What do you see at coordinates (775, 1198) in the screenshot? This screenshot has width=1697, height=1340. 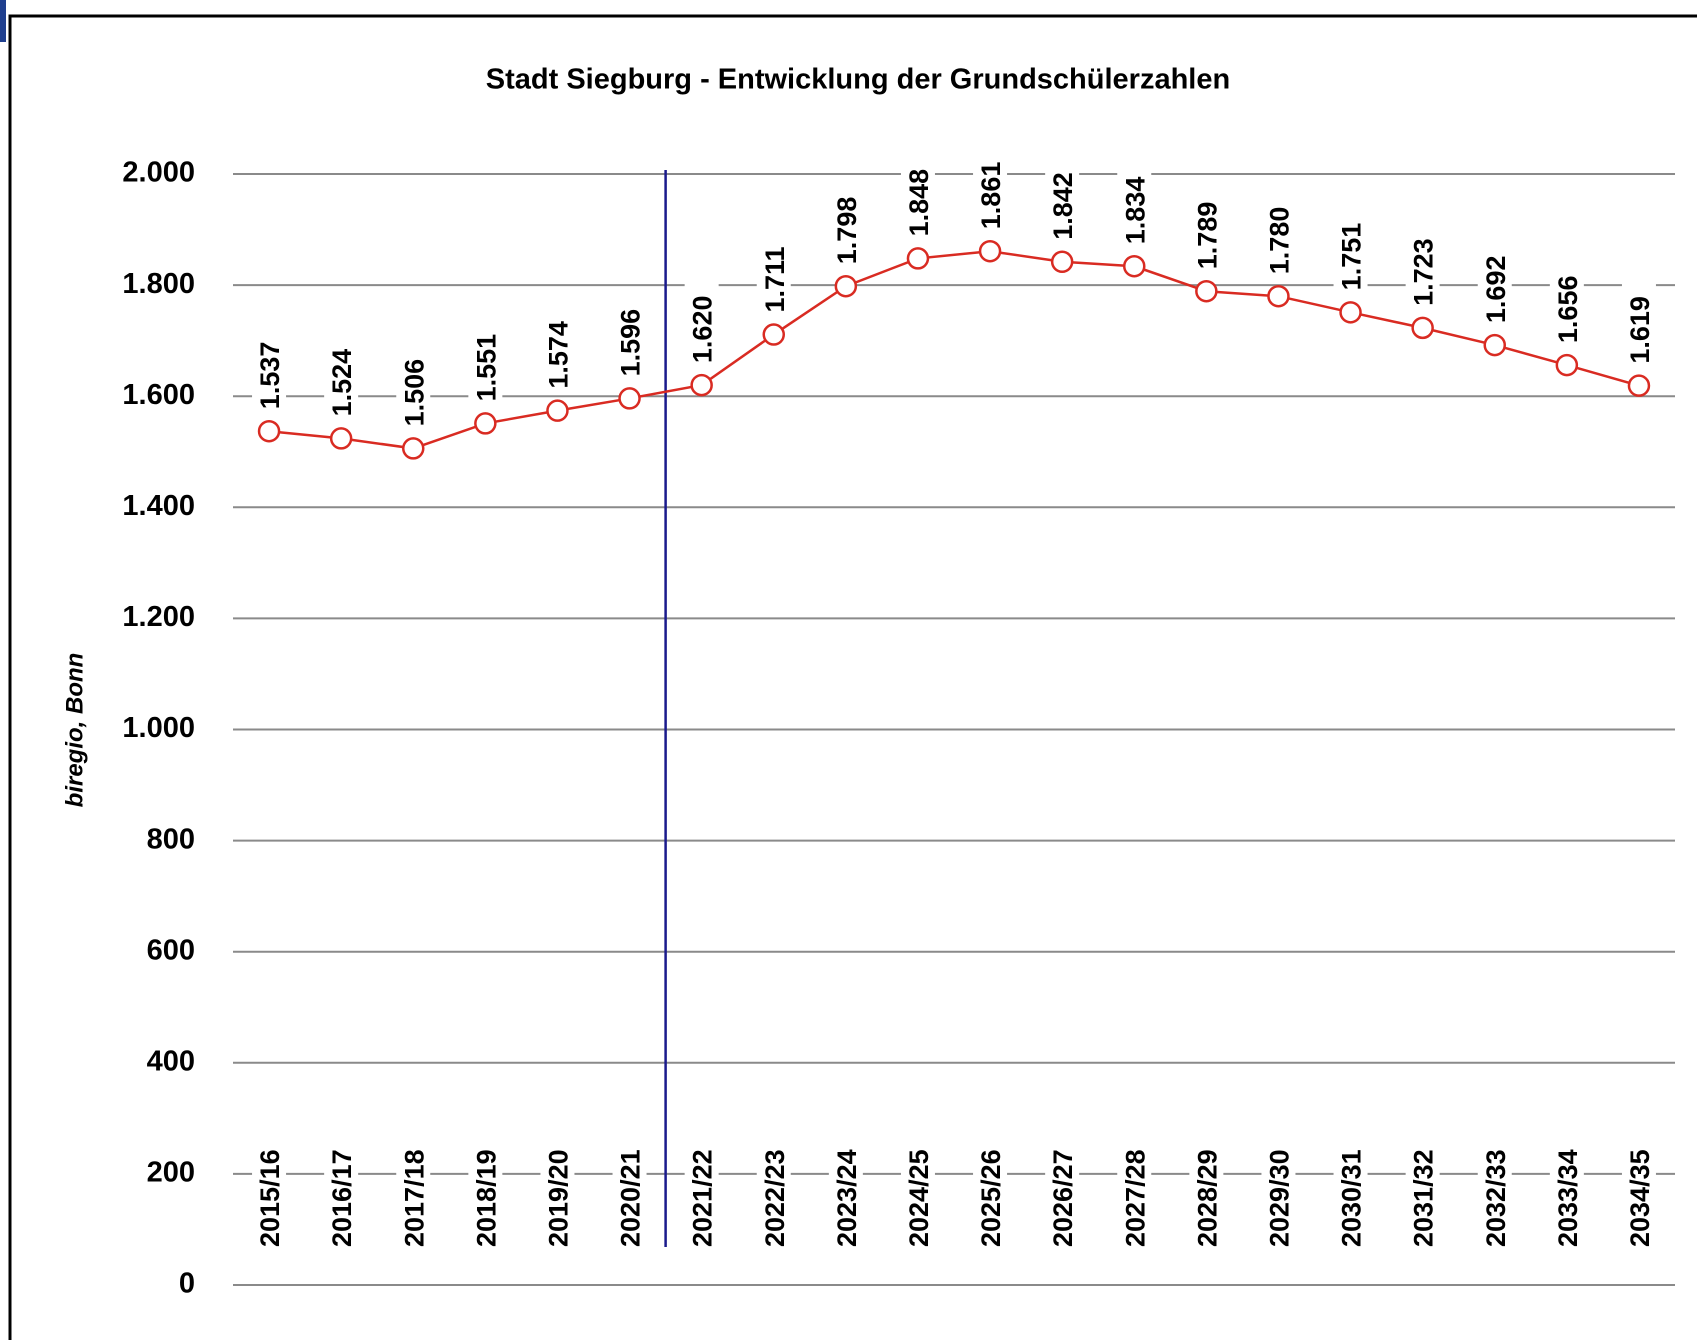 I see `x-tick-label: 2022/23` at bounding box center [775, 1198].